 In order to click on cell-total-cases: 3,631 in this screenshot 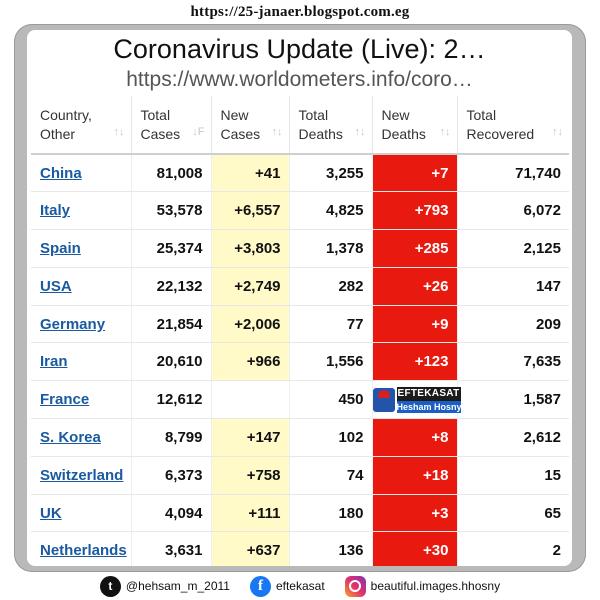, I will do `click(171, 548)`.